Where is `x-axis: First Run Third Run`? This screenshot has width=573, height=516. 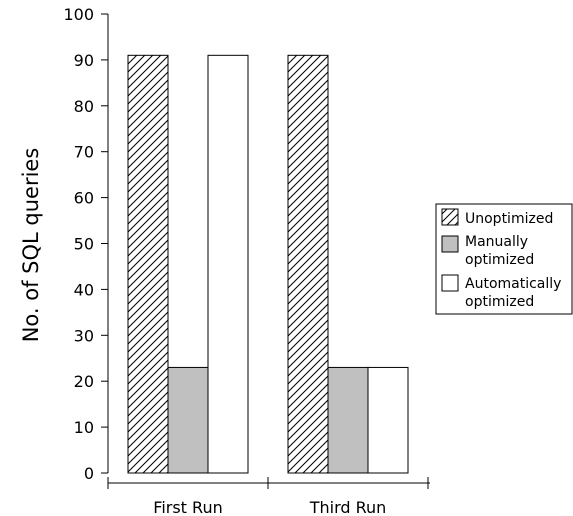
x-axis: First Run Third Run is located at coordinates (268, 496).